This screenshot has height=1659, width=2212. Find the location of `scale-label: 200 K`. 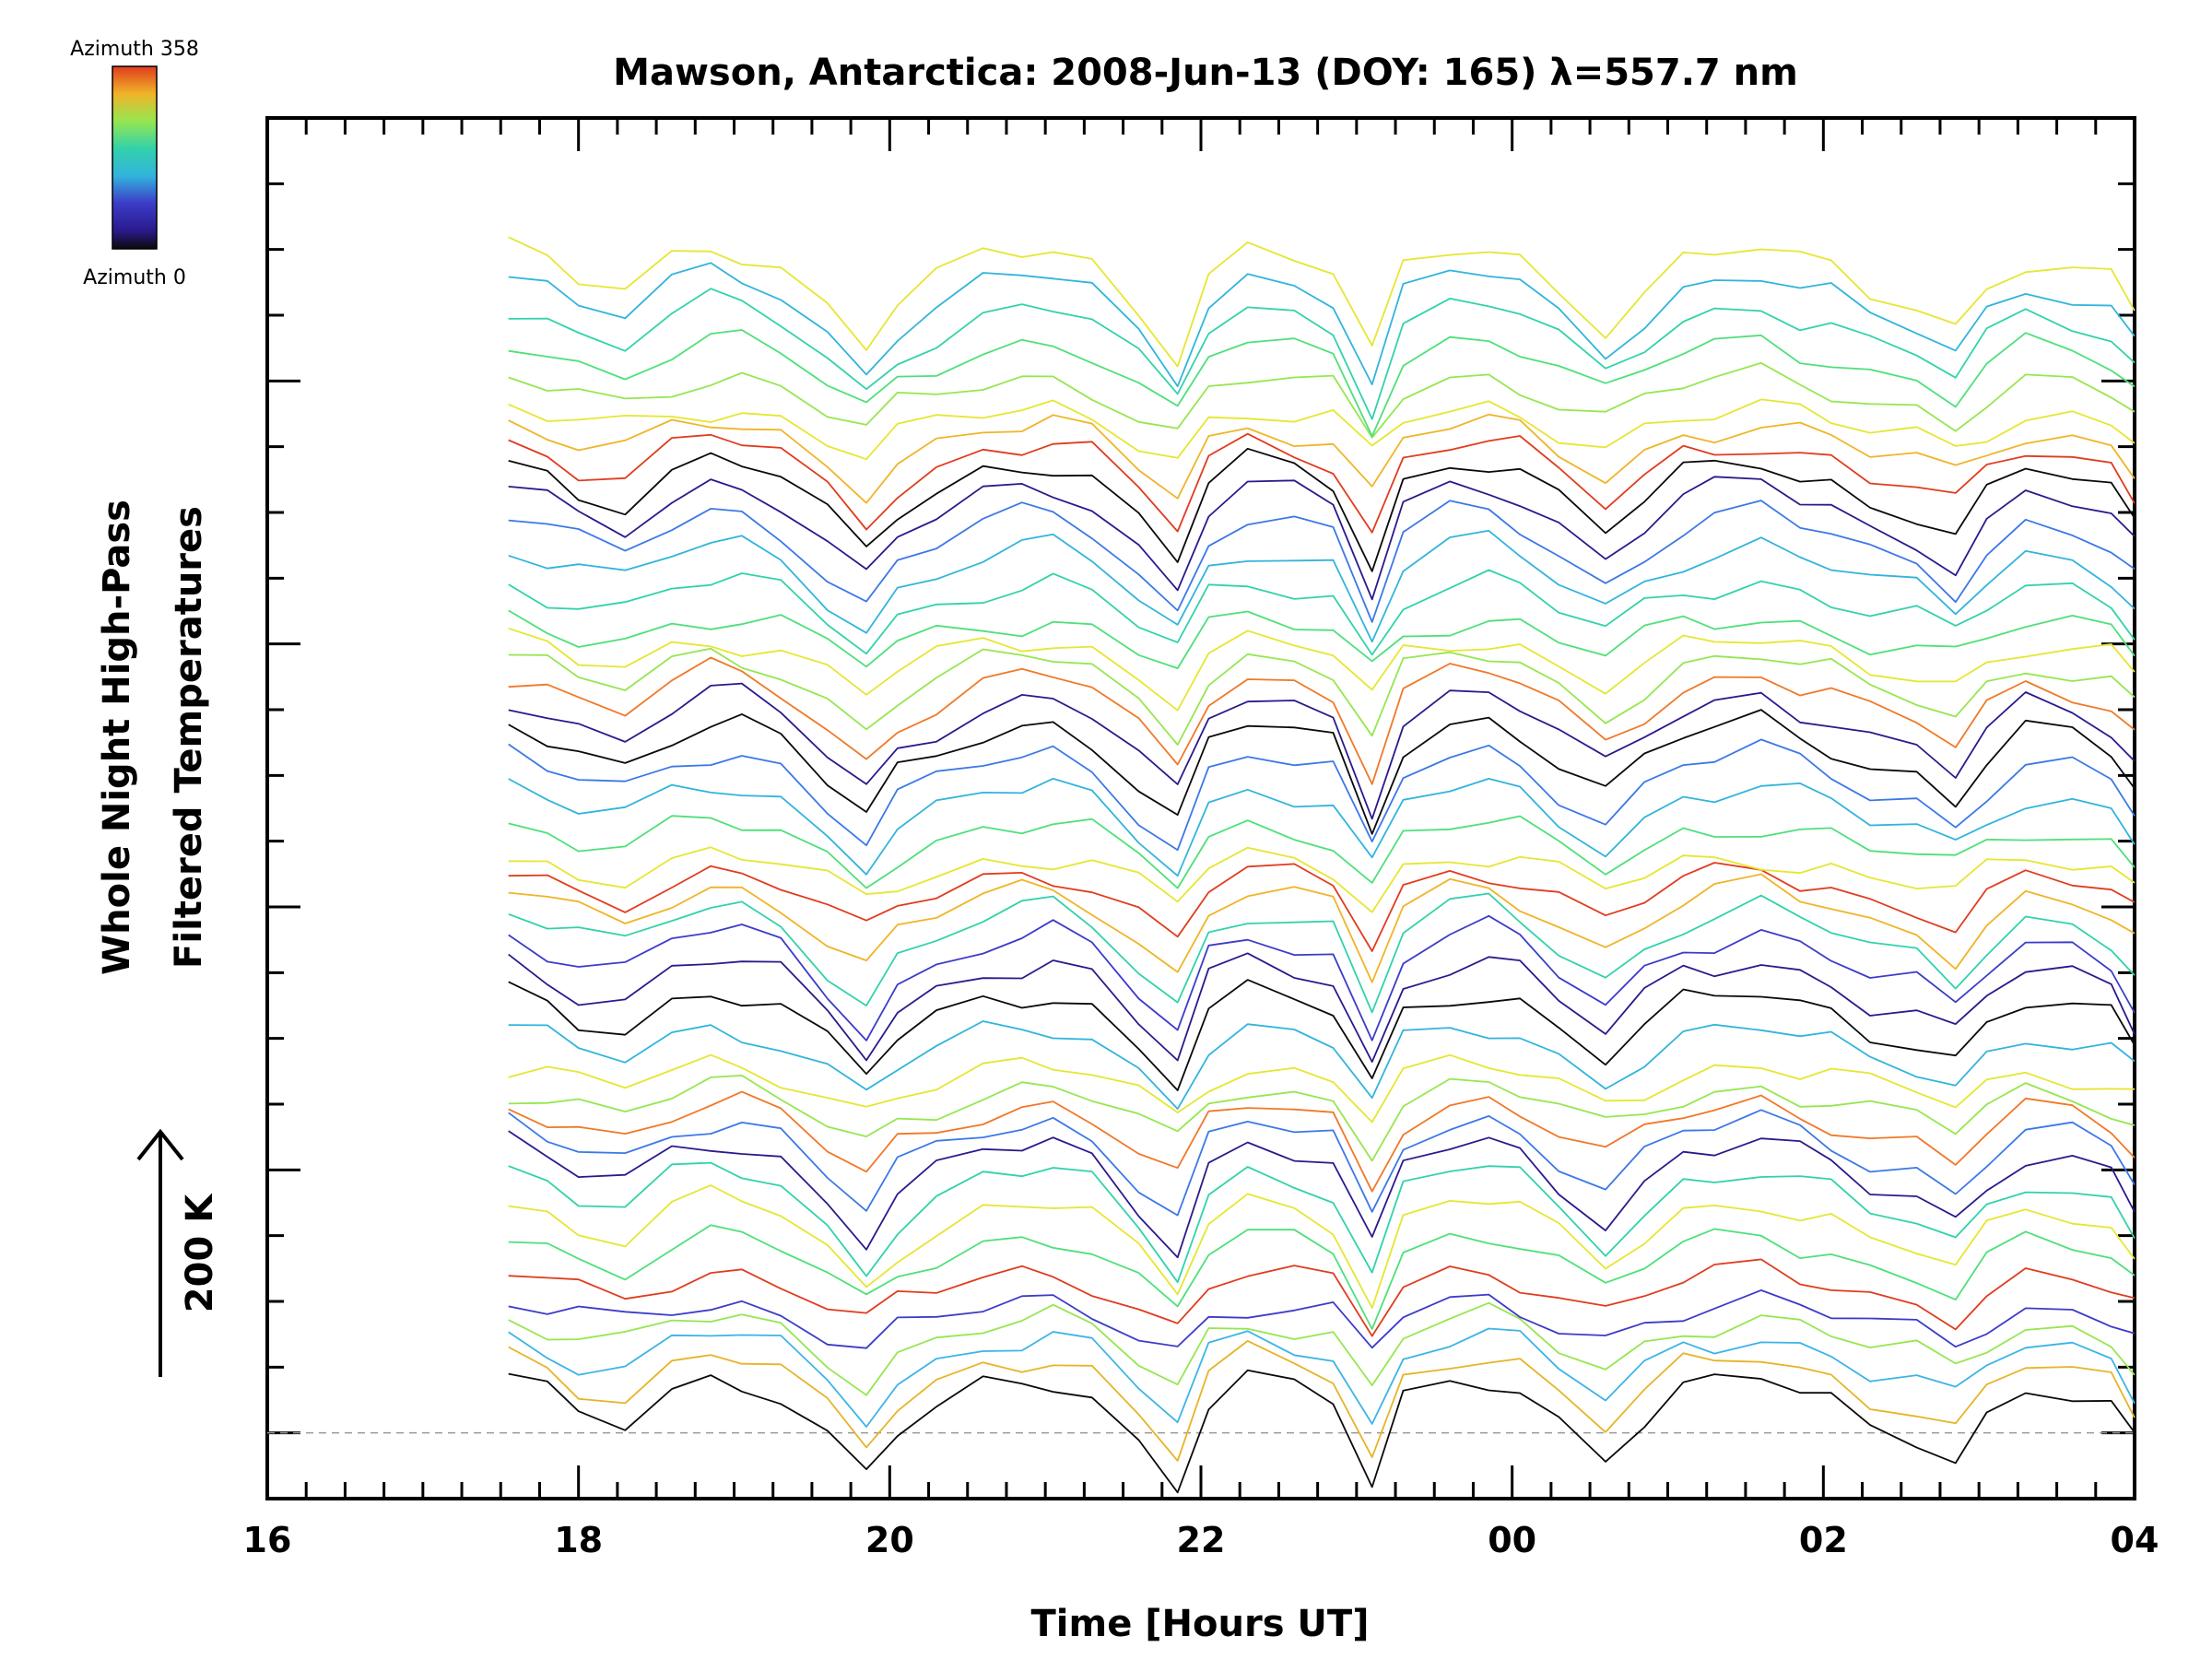

scale-label: 200 K is located at coordinates (200, 1252).